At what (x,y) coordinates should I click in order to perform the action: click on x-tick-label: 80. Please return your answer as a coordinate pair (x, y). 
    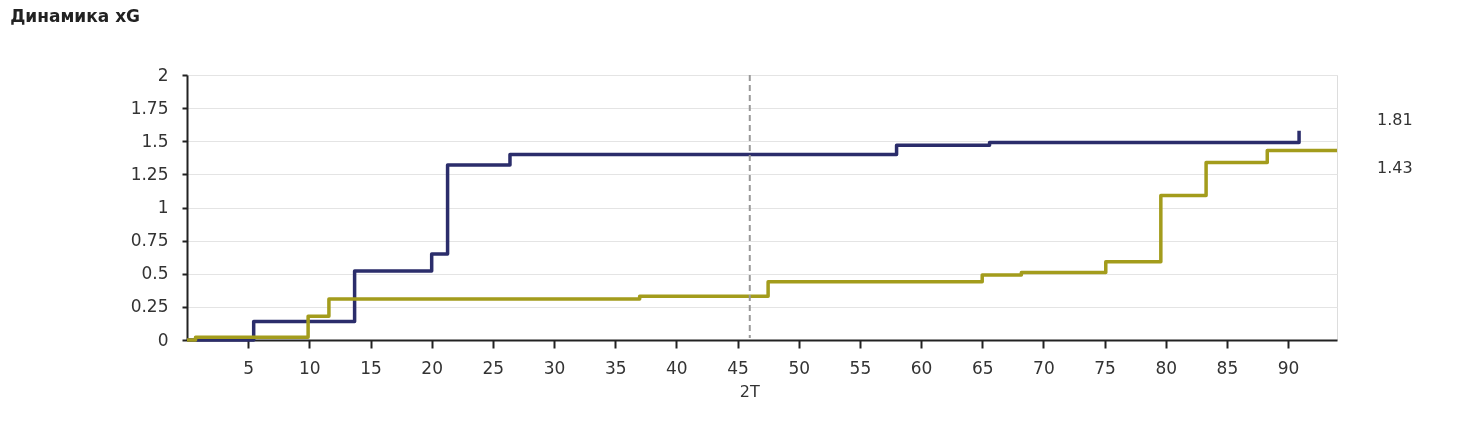
    Looking at the image, I should click on (1166, 367).